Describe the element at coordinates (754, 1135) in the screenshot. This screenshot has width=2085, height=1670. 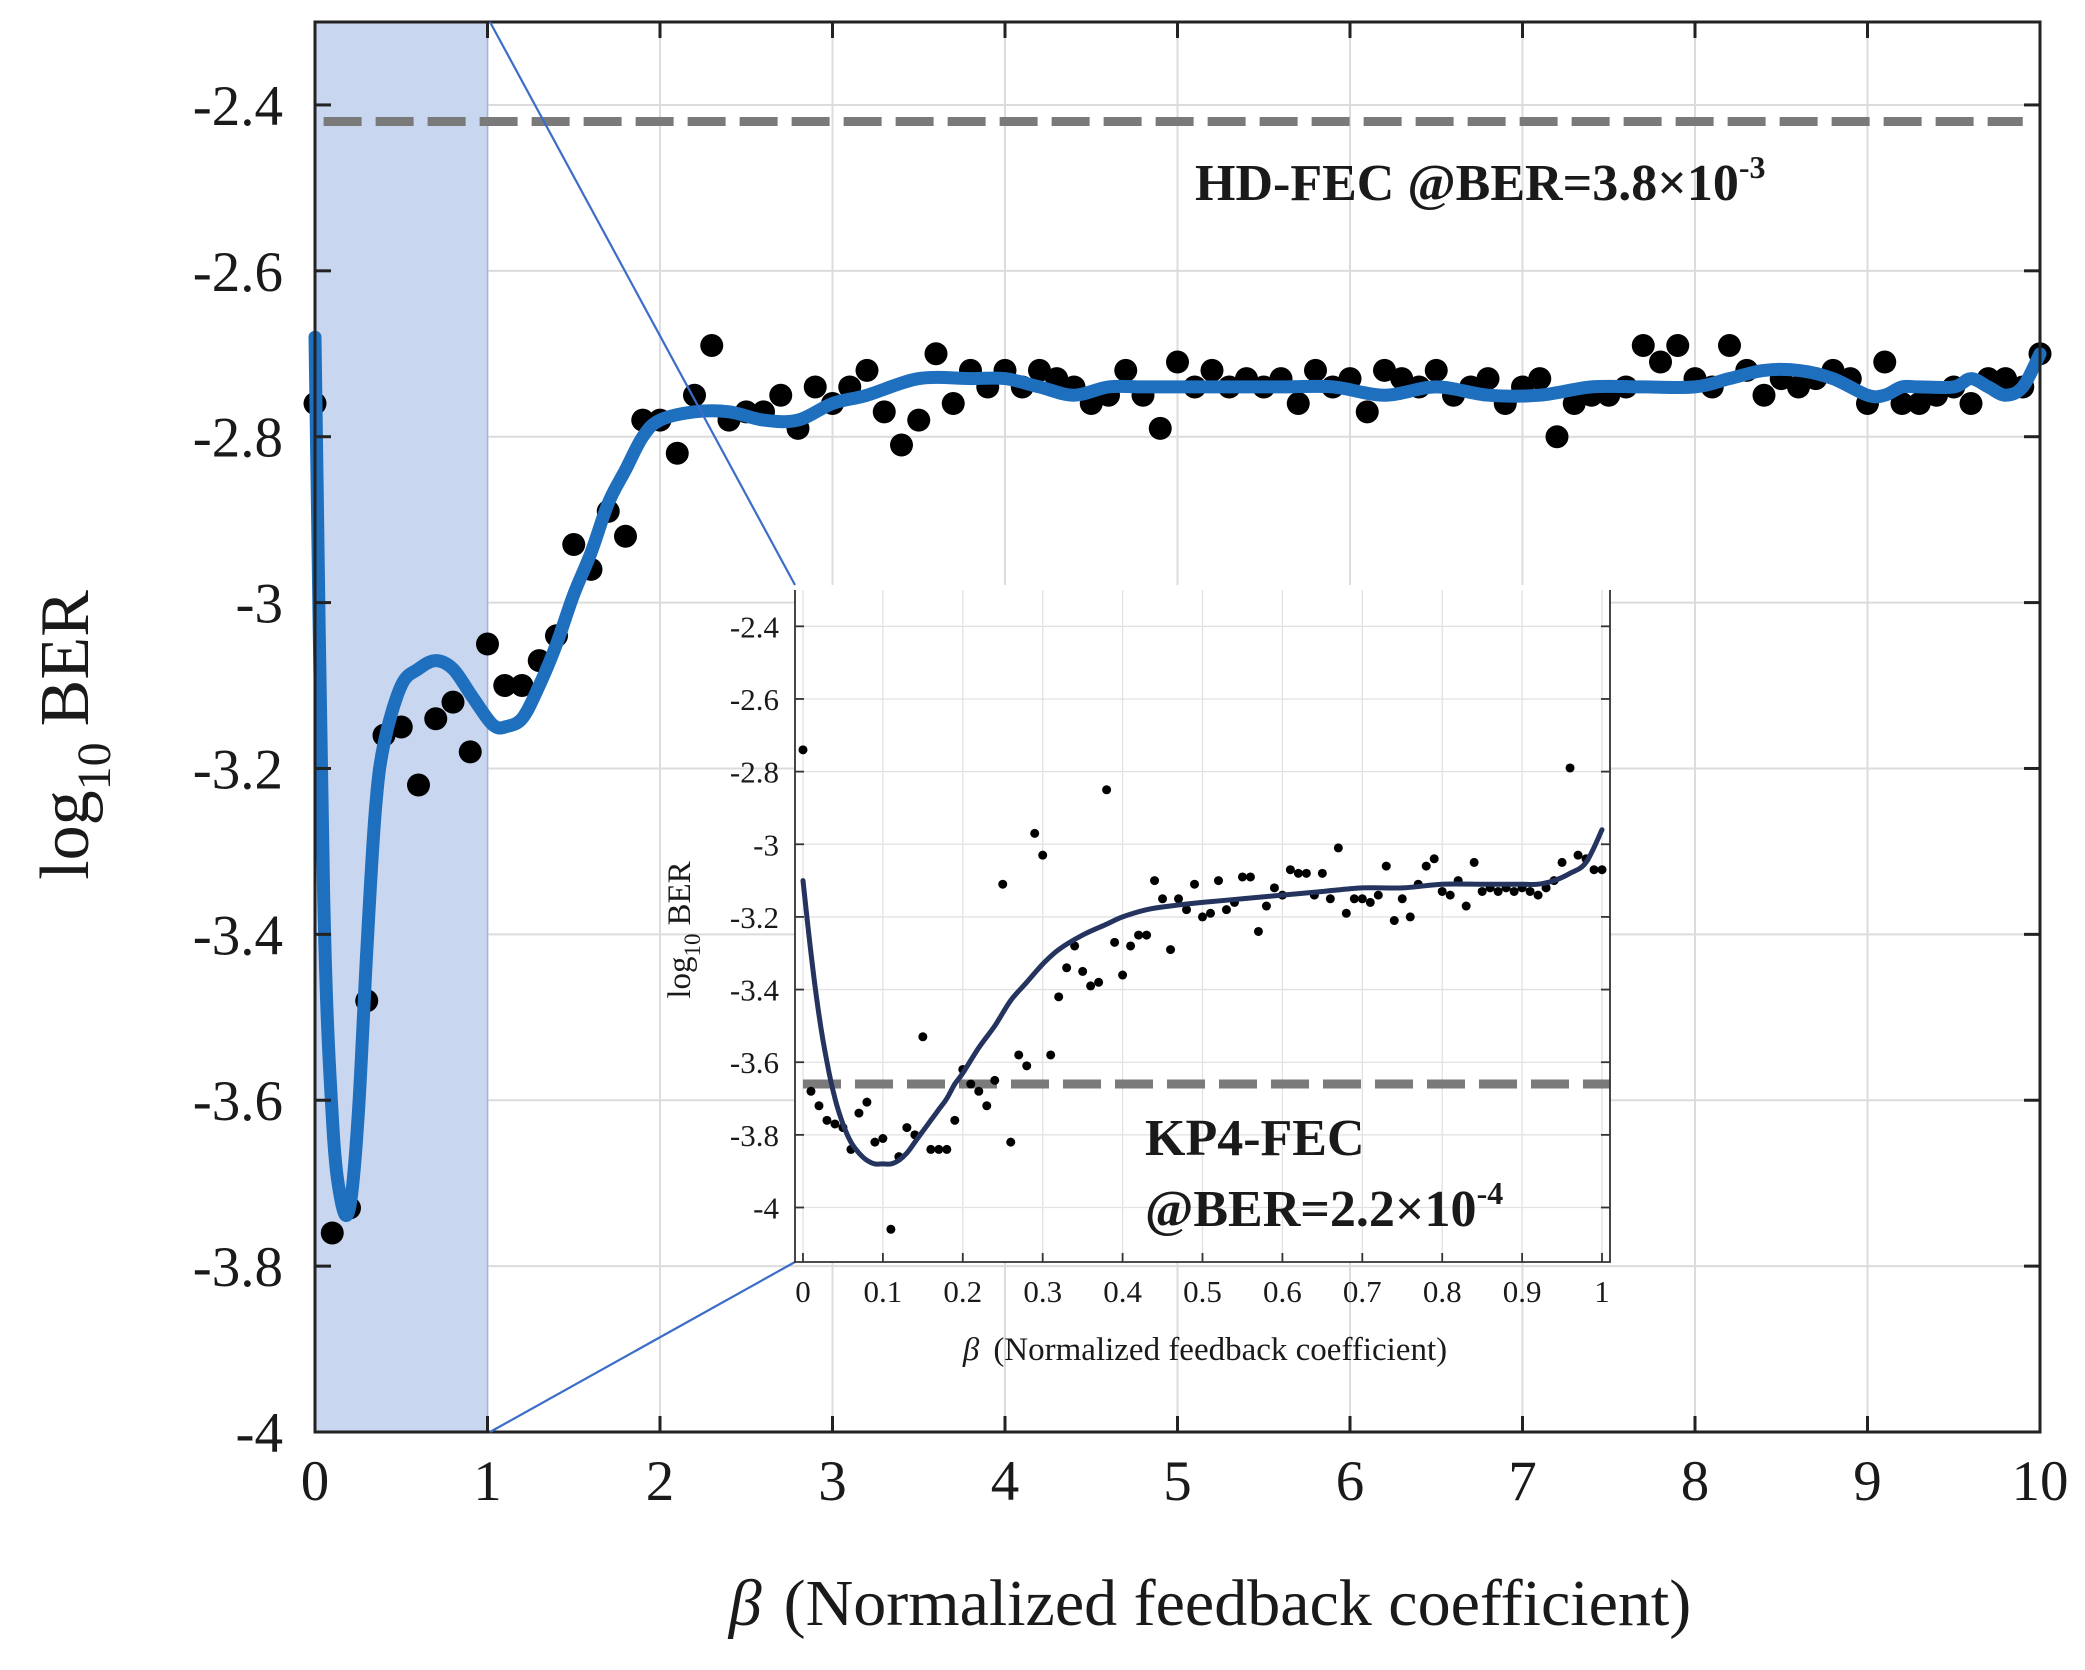
I see `inset-y-tick-label: -3.8` at that location.